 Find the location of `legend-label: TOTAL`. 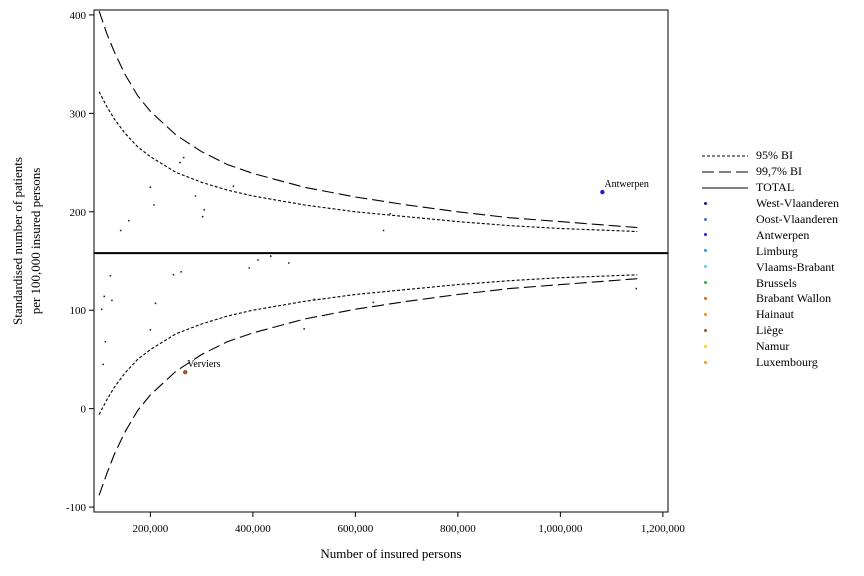

legend-label: TOTAL is located at coordinates (775, 187).